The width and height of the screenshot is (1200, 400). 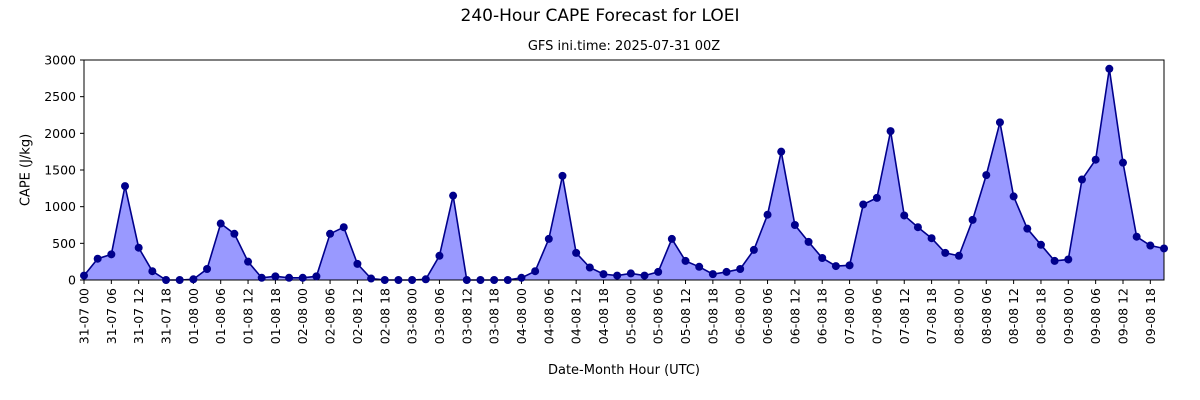 What do you see at coordinates (60, 60) in the screenshot?
I see `y-tick-label: 3000` at bounding box center [60, 60].